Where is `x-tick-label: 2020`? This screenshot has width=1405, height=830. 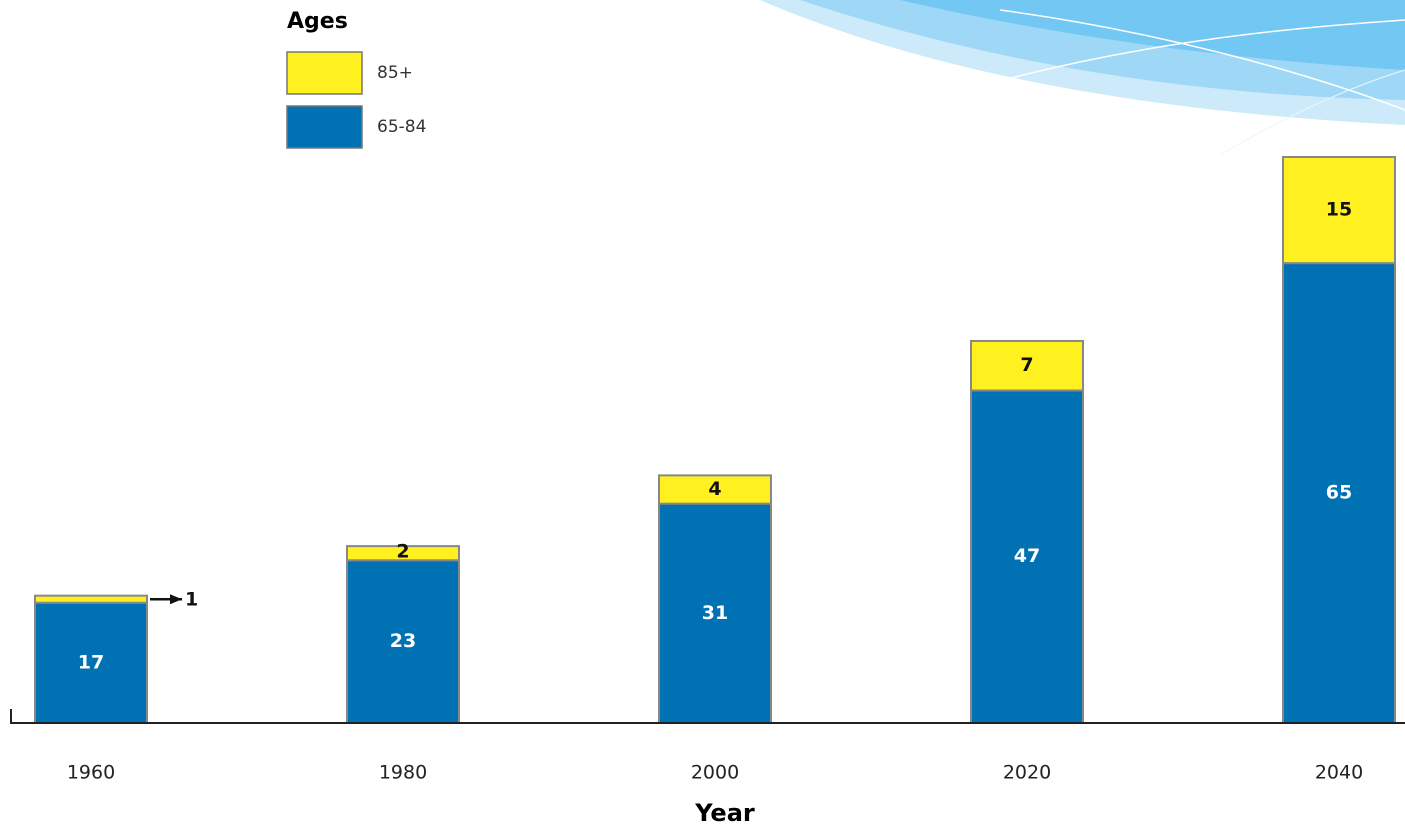 x-tick-label: 2020 is located at coordinates (1027, 773).